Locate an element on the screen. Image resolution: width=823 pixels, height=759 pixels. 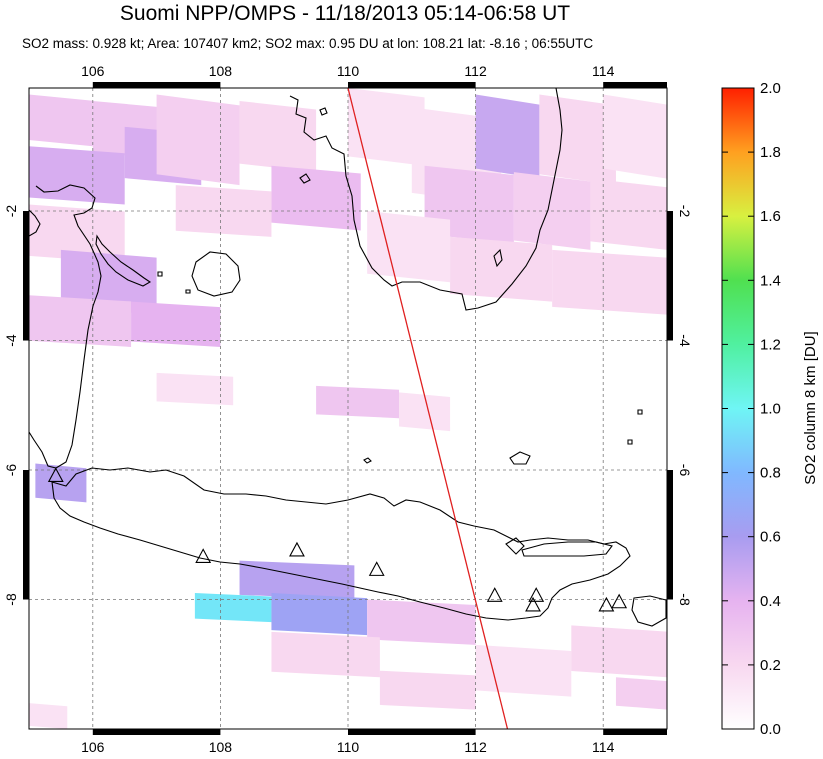
coastline-belitung is located at coordinates (216, 274).